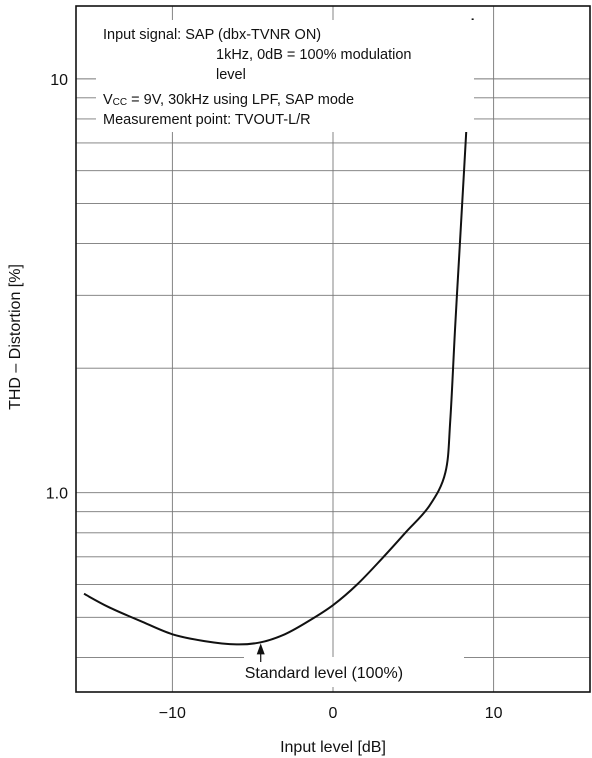 This screenshot has width=592, height=758. Describe the element at coordinates (333, 713) in the screenshot. I see `x-tick-label: 0` at that location.